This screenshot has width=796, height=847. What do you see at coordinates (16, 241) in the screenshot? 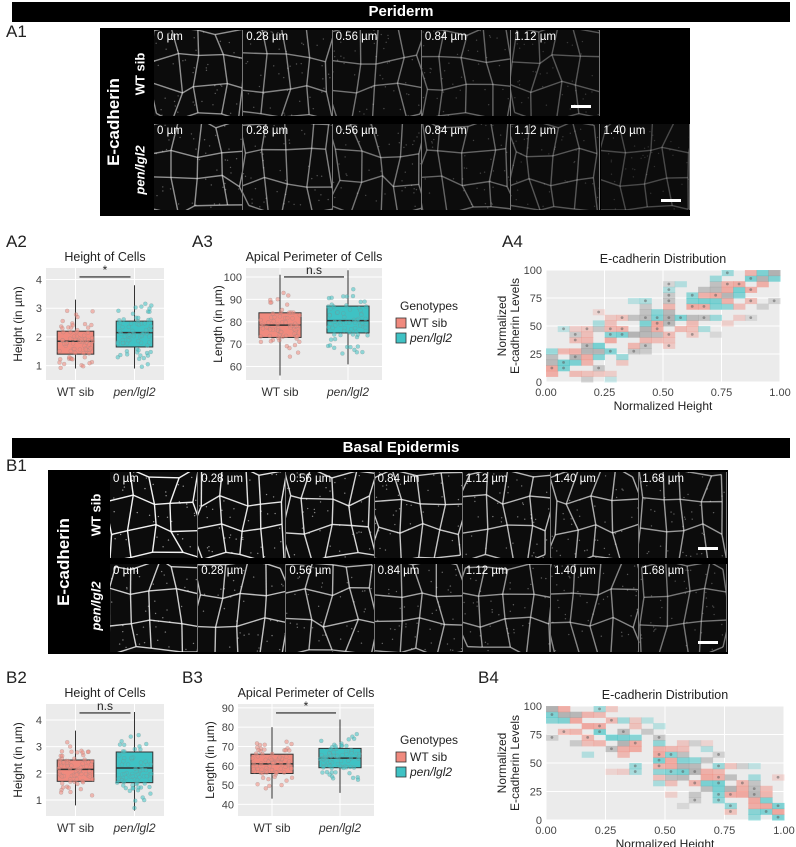
I see `panel-label-a2: A2` at bounding box center [16, 241].